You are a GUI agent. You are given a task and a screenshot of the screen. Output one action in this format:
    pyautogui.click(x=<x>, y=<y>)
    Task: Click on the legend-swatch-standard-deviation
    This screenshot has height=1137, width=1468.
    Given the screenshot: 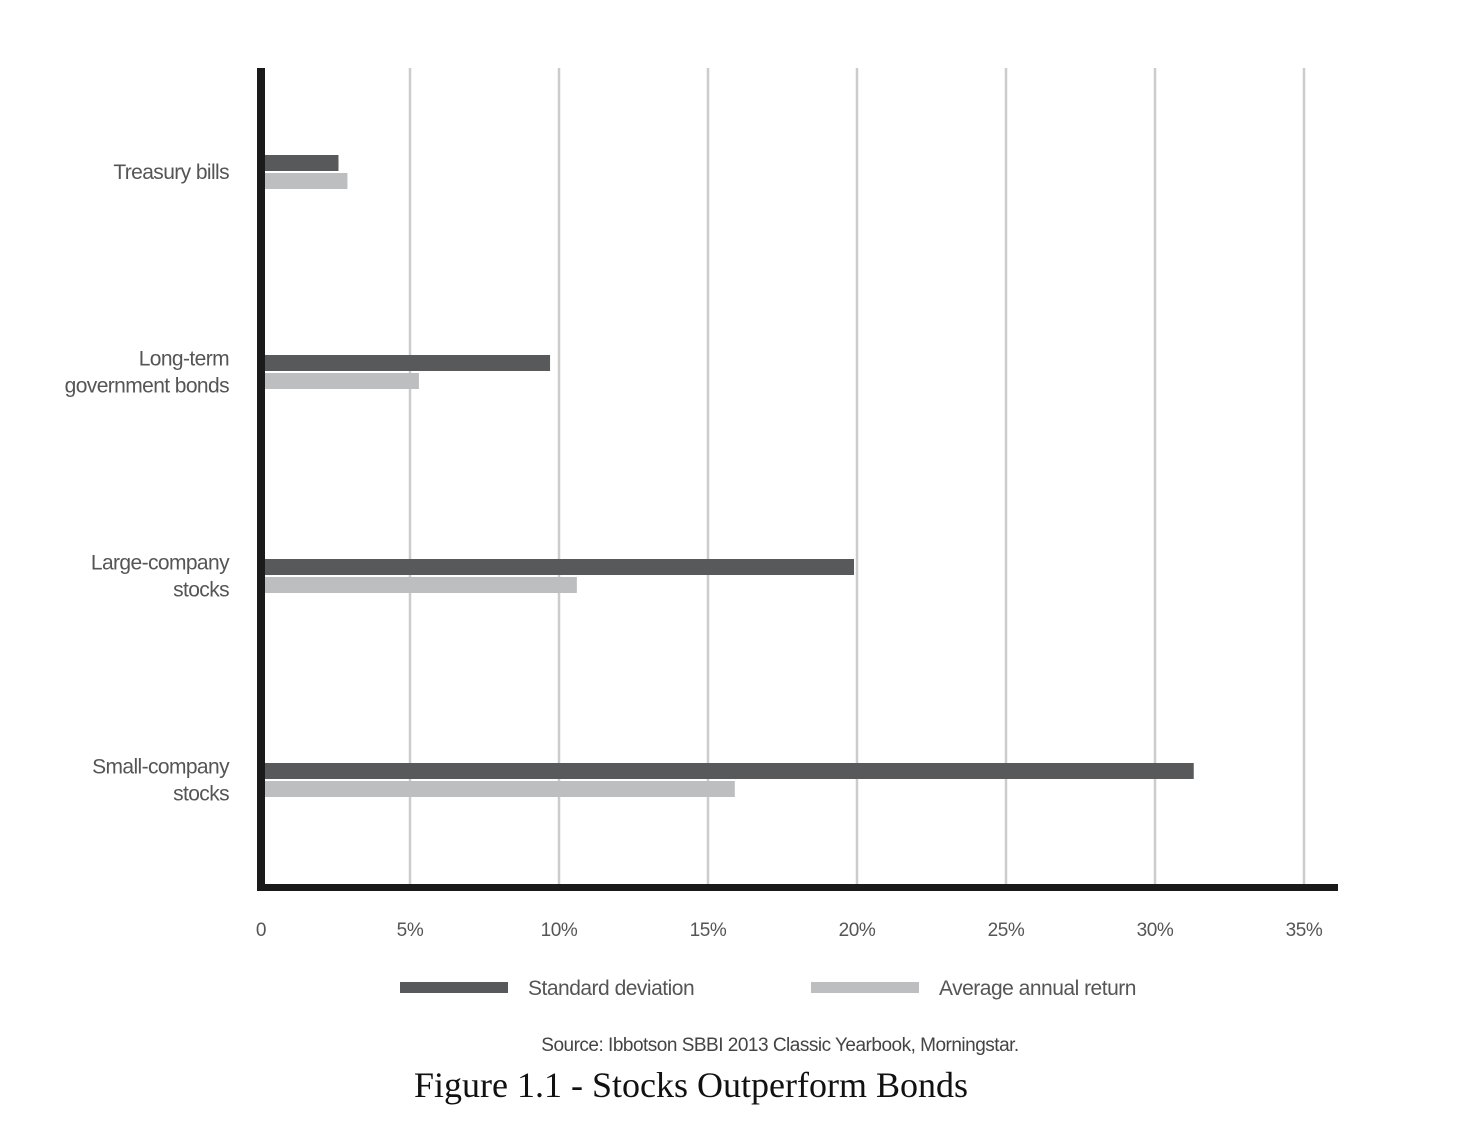 What is the action you would take?
    pyautogui.click(x=454, y=987)
    